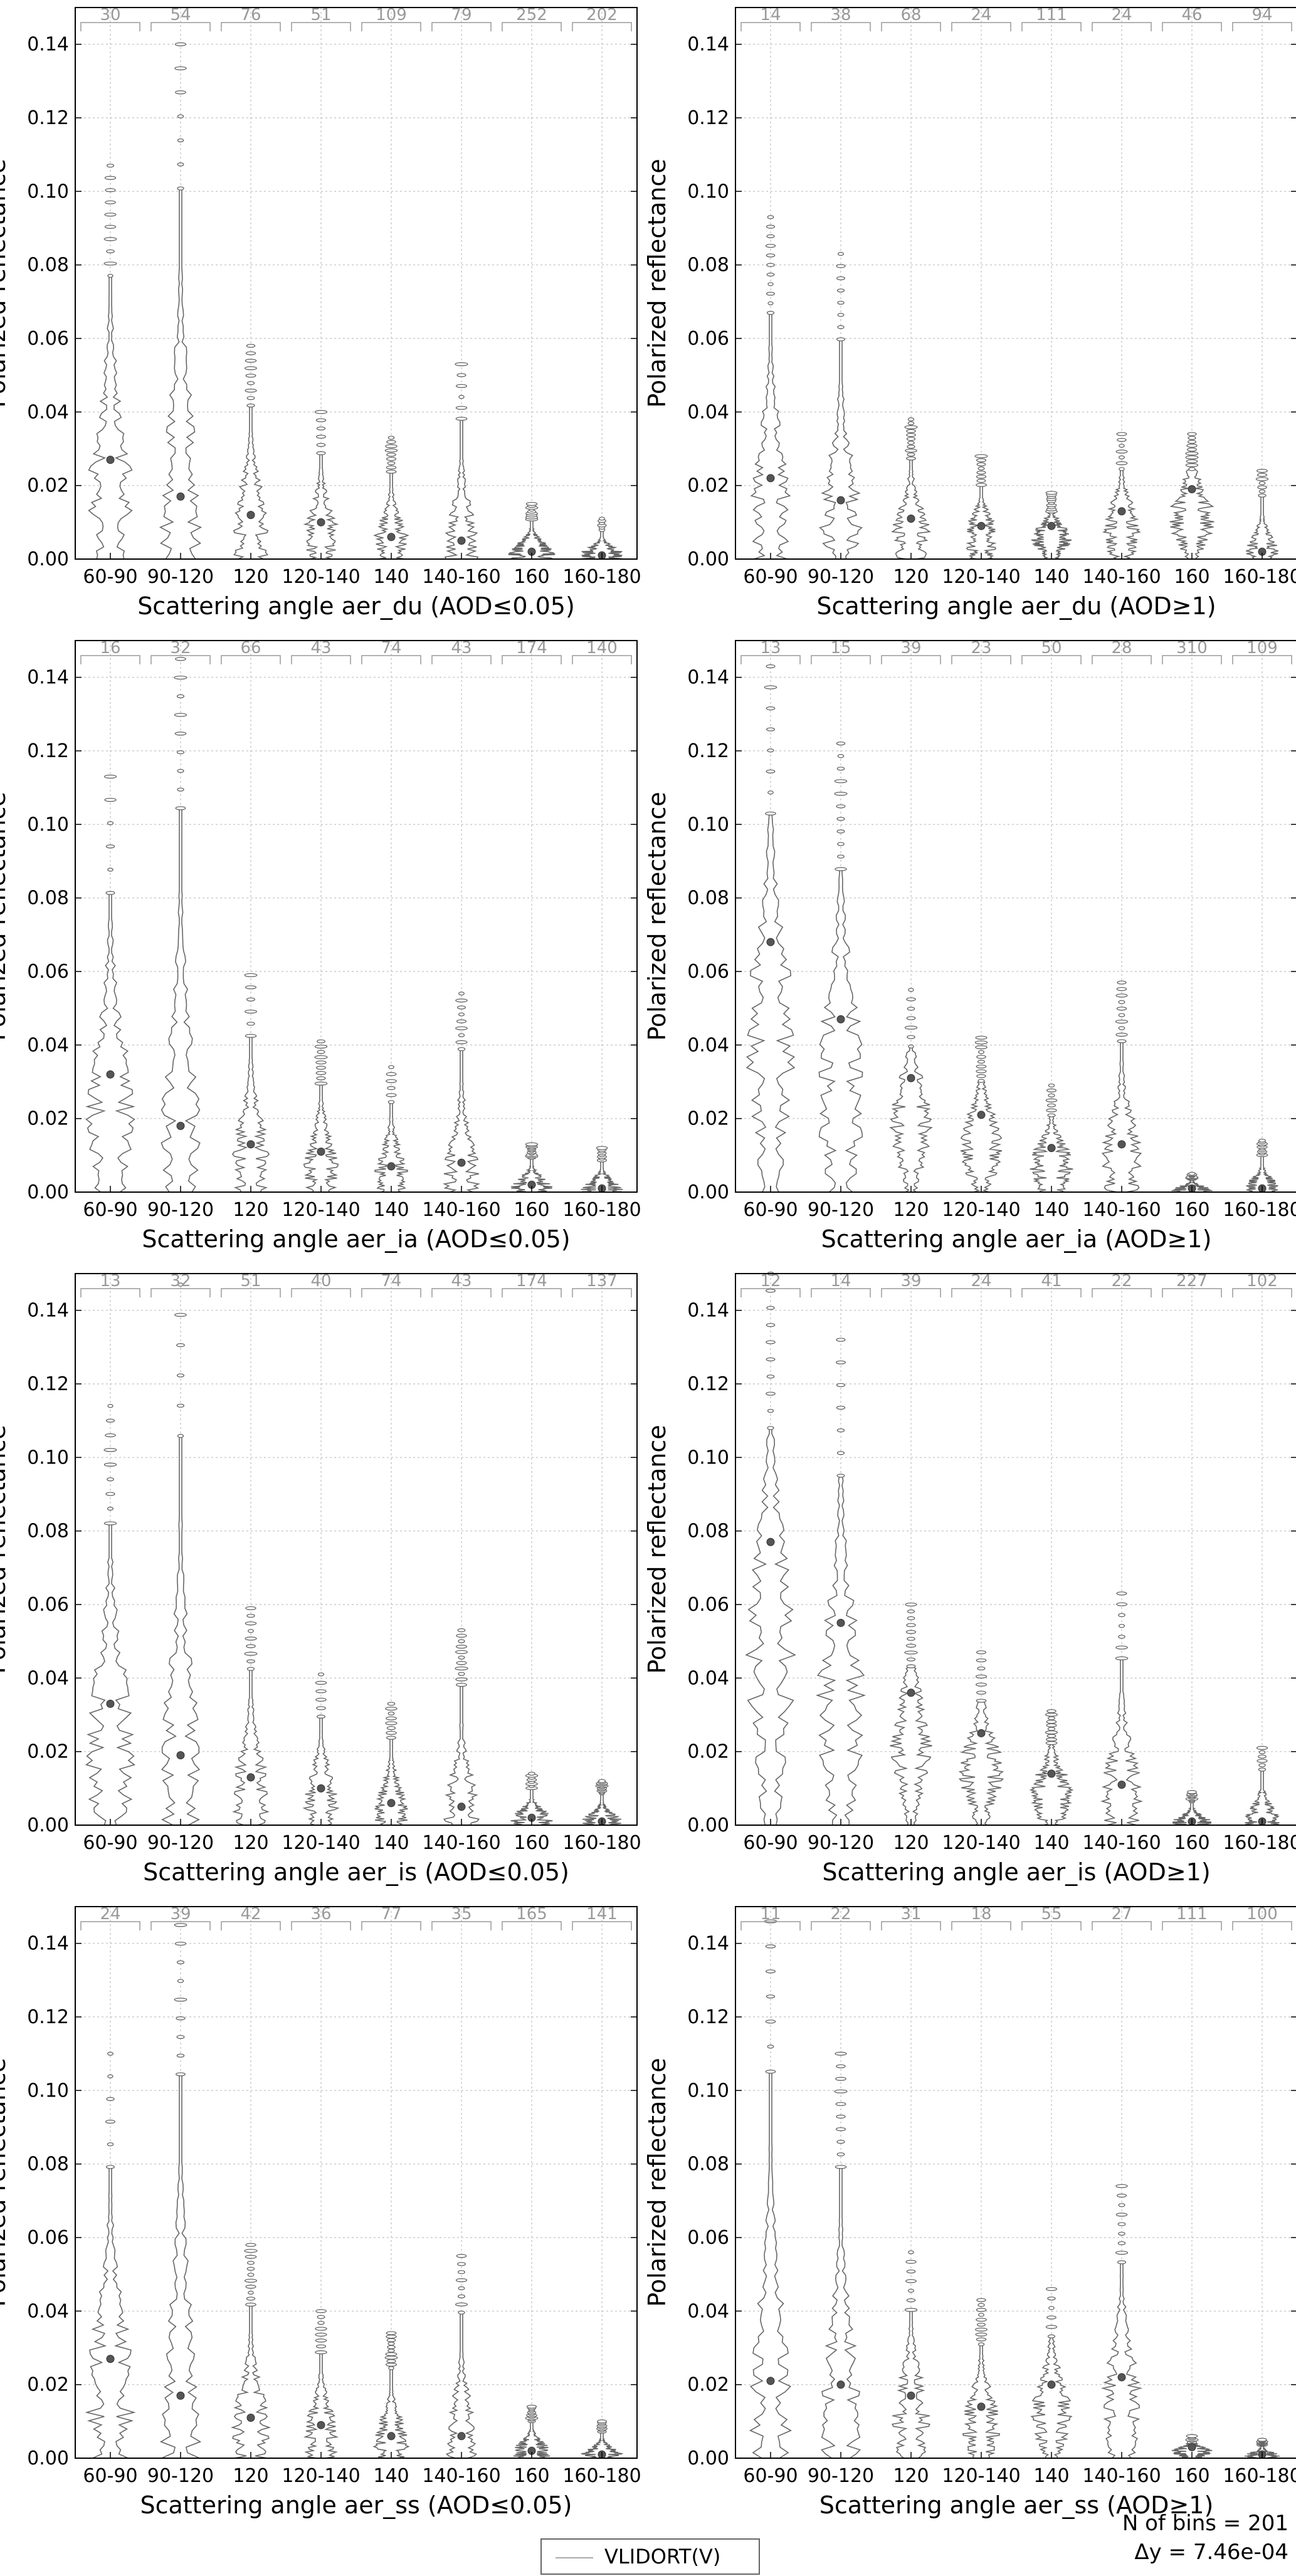 The image size is (1296, 2576). Describe the element at coordinates (1262, 1914) in the screenshot. I see `sample-count-label: 100` at that location.